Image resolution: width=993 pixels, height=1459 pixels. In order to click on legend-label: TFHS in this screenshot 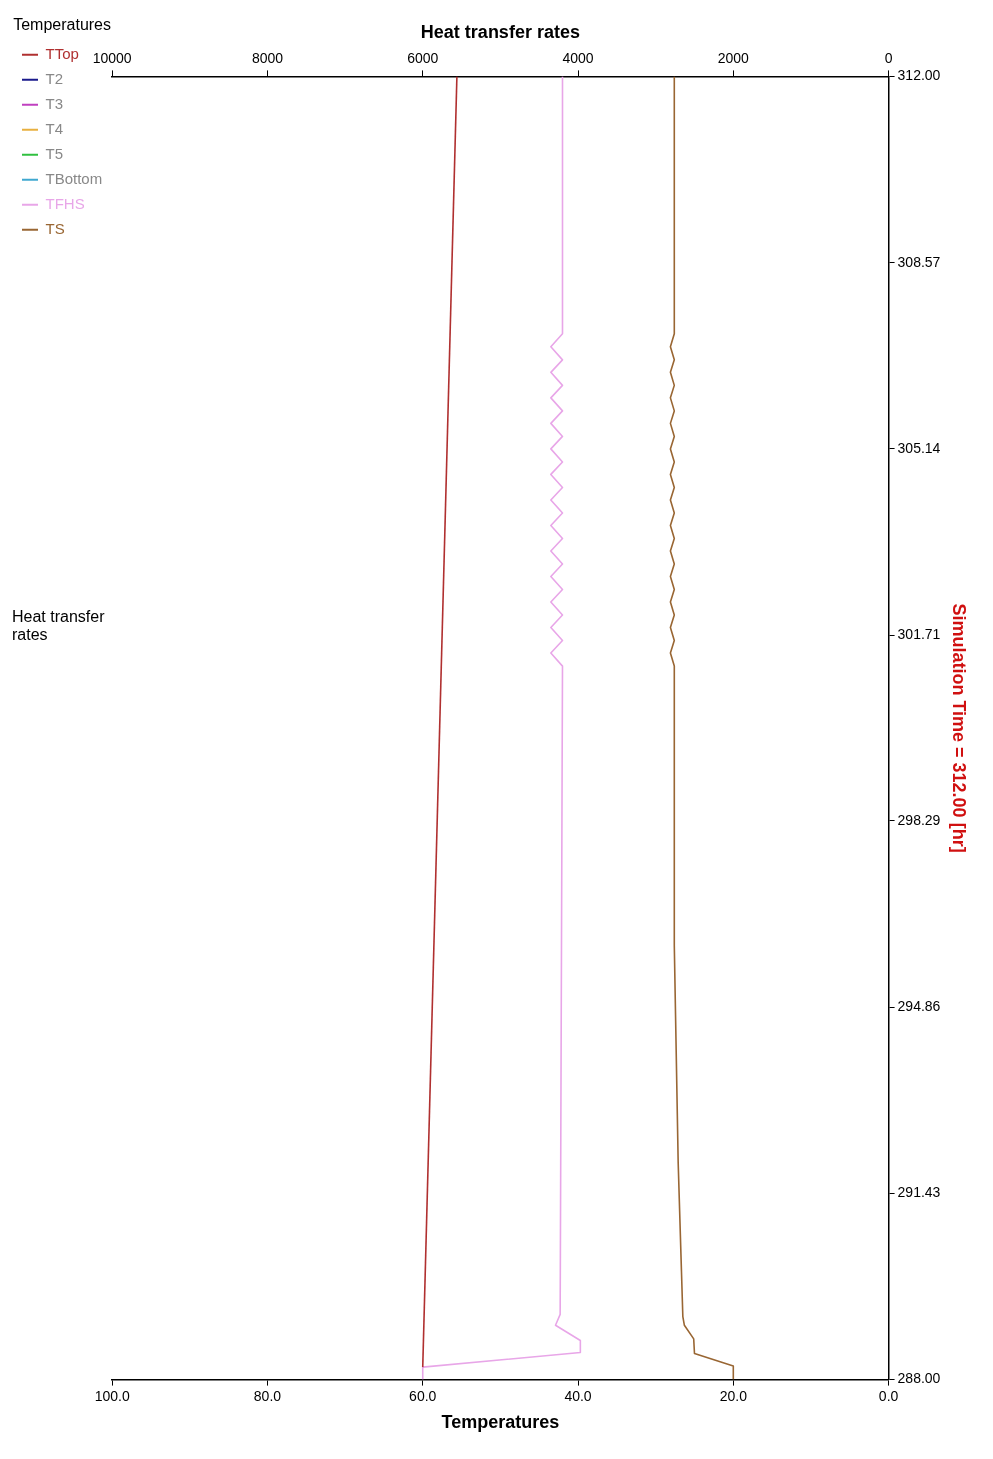, I will do `click(65, 203)`.